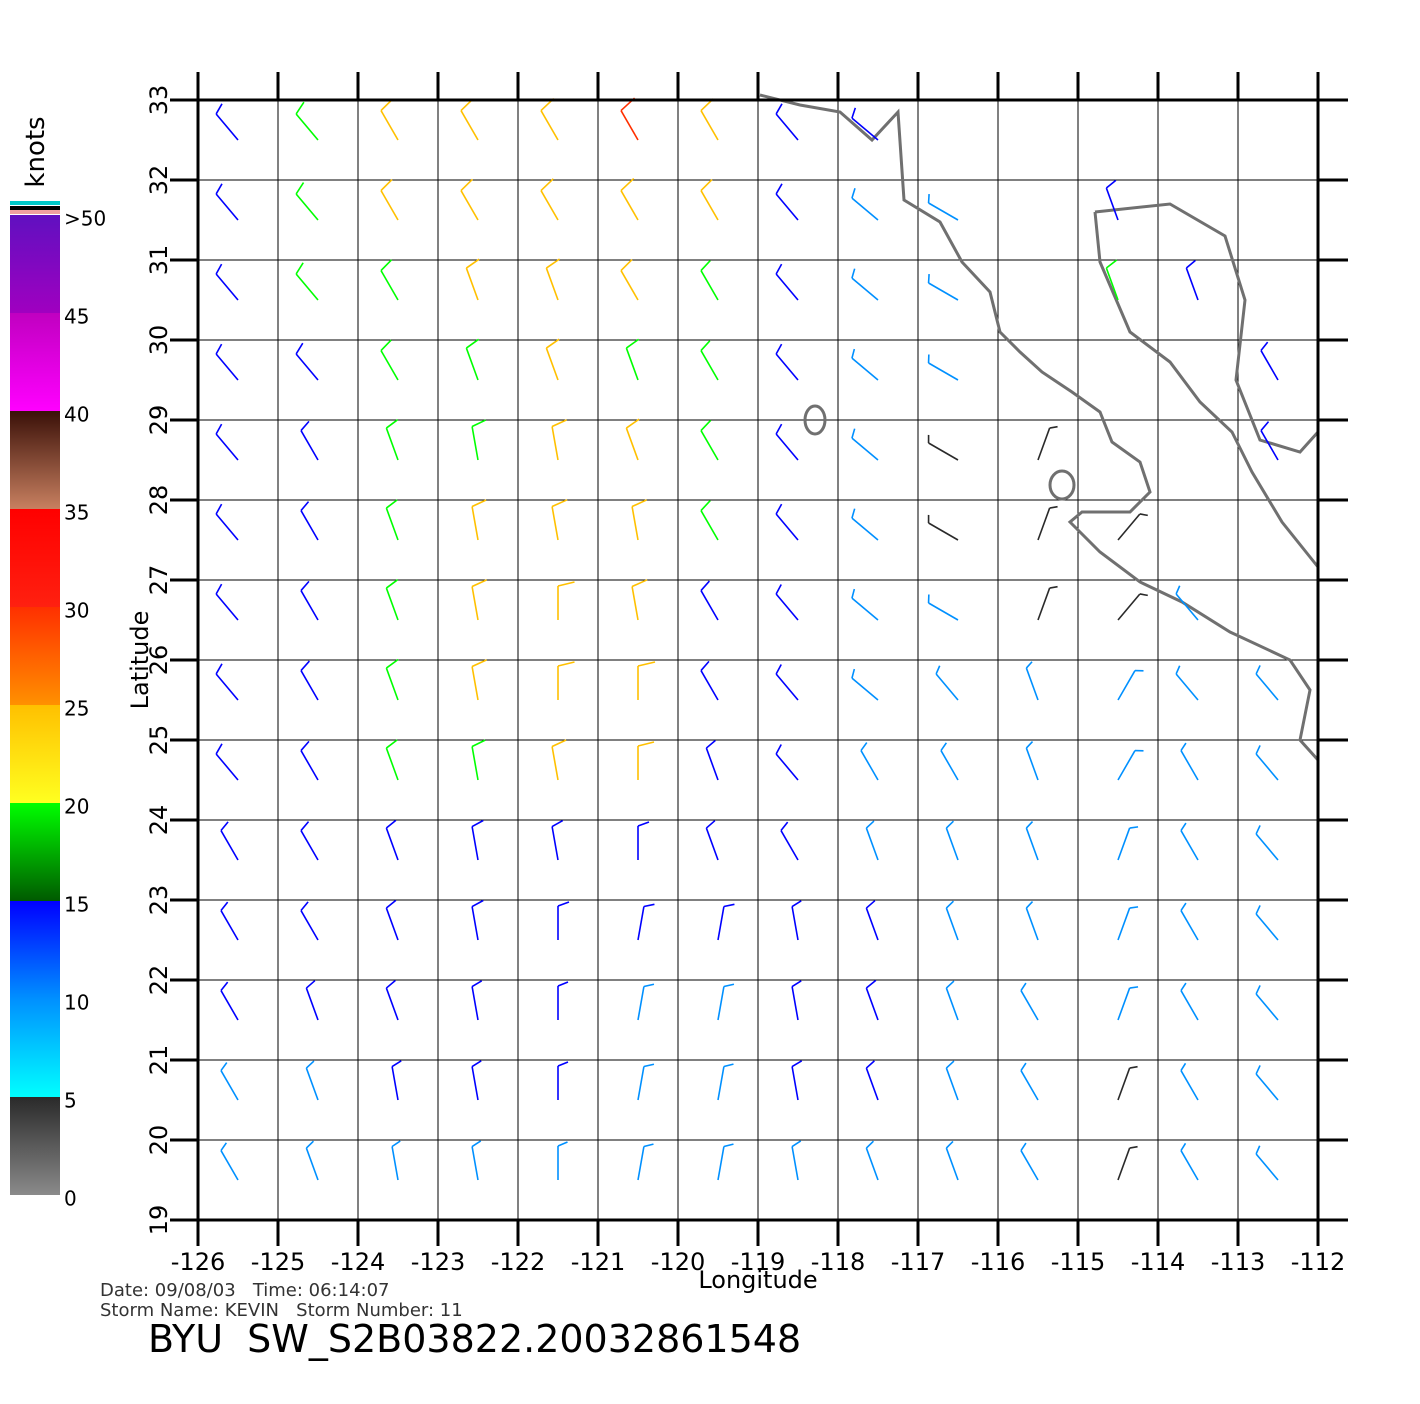 This screenshot has height=1404, width=1420. I want to click on x-tick-label: -121, so click(598, 1262).